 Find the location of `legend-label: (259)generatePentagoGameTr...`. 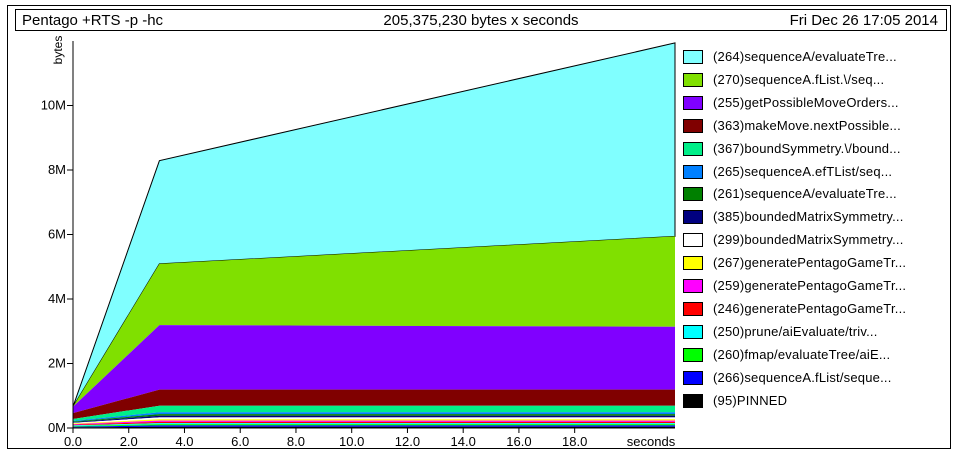

legend-label: (259)generatePentagoGameTr... is located at coordinates (810, 285).